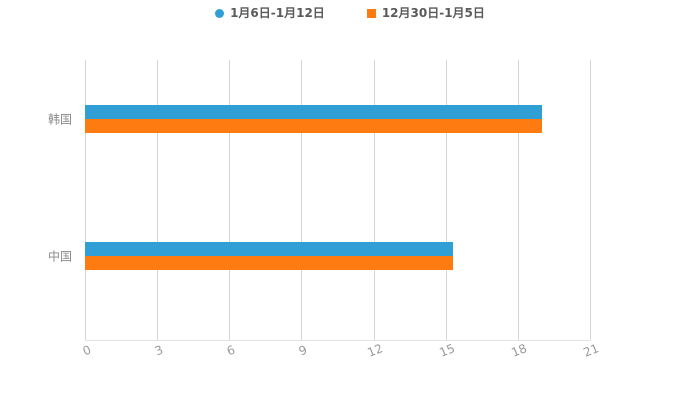 Image resolution: width=700 pixels, height=400 pixels. Describe the element at coordinates (519, 350) in the screenshot. I see `x-axis-tick-label: 18` at that location.